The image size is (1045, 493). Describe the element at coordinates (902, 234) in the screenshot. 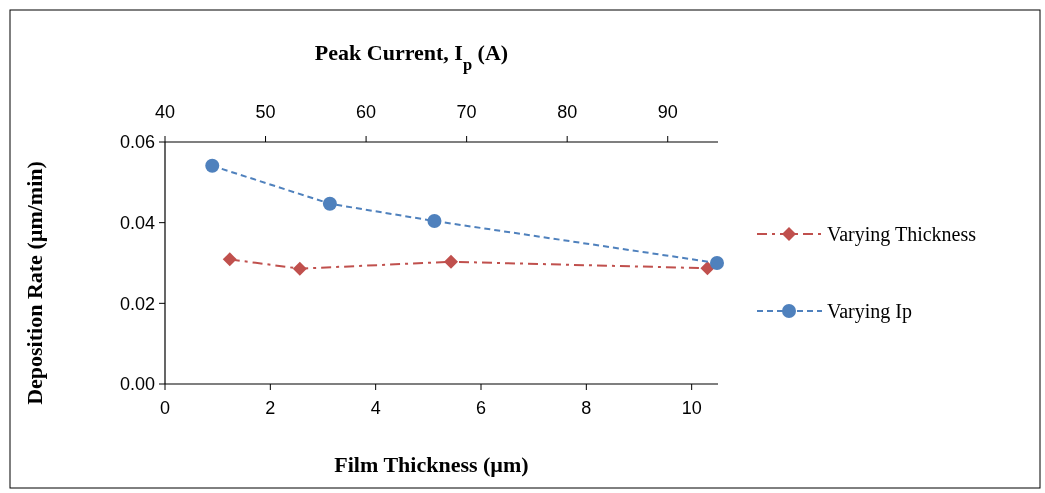

I see `legend-label: Varying Thickness` at that location.